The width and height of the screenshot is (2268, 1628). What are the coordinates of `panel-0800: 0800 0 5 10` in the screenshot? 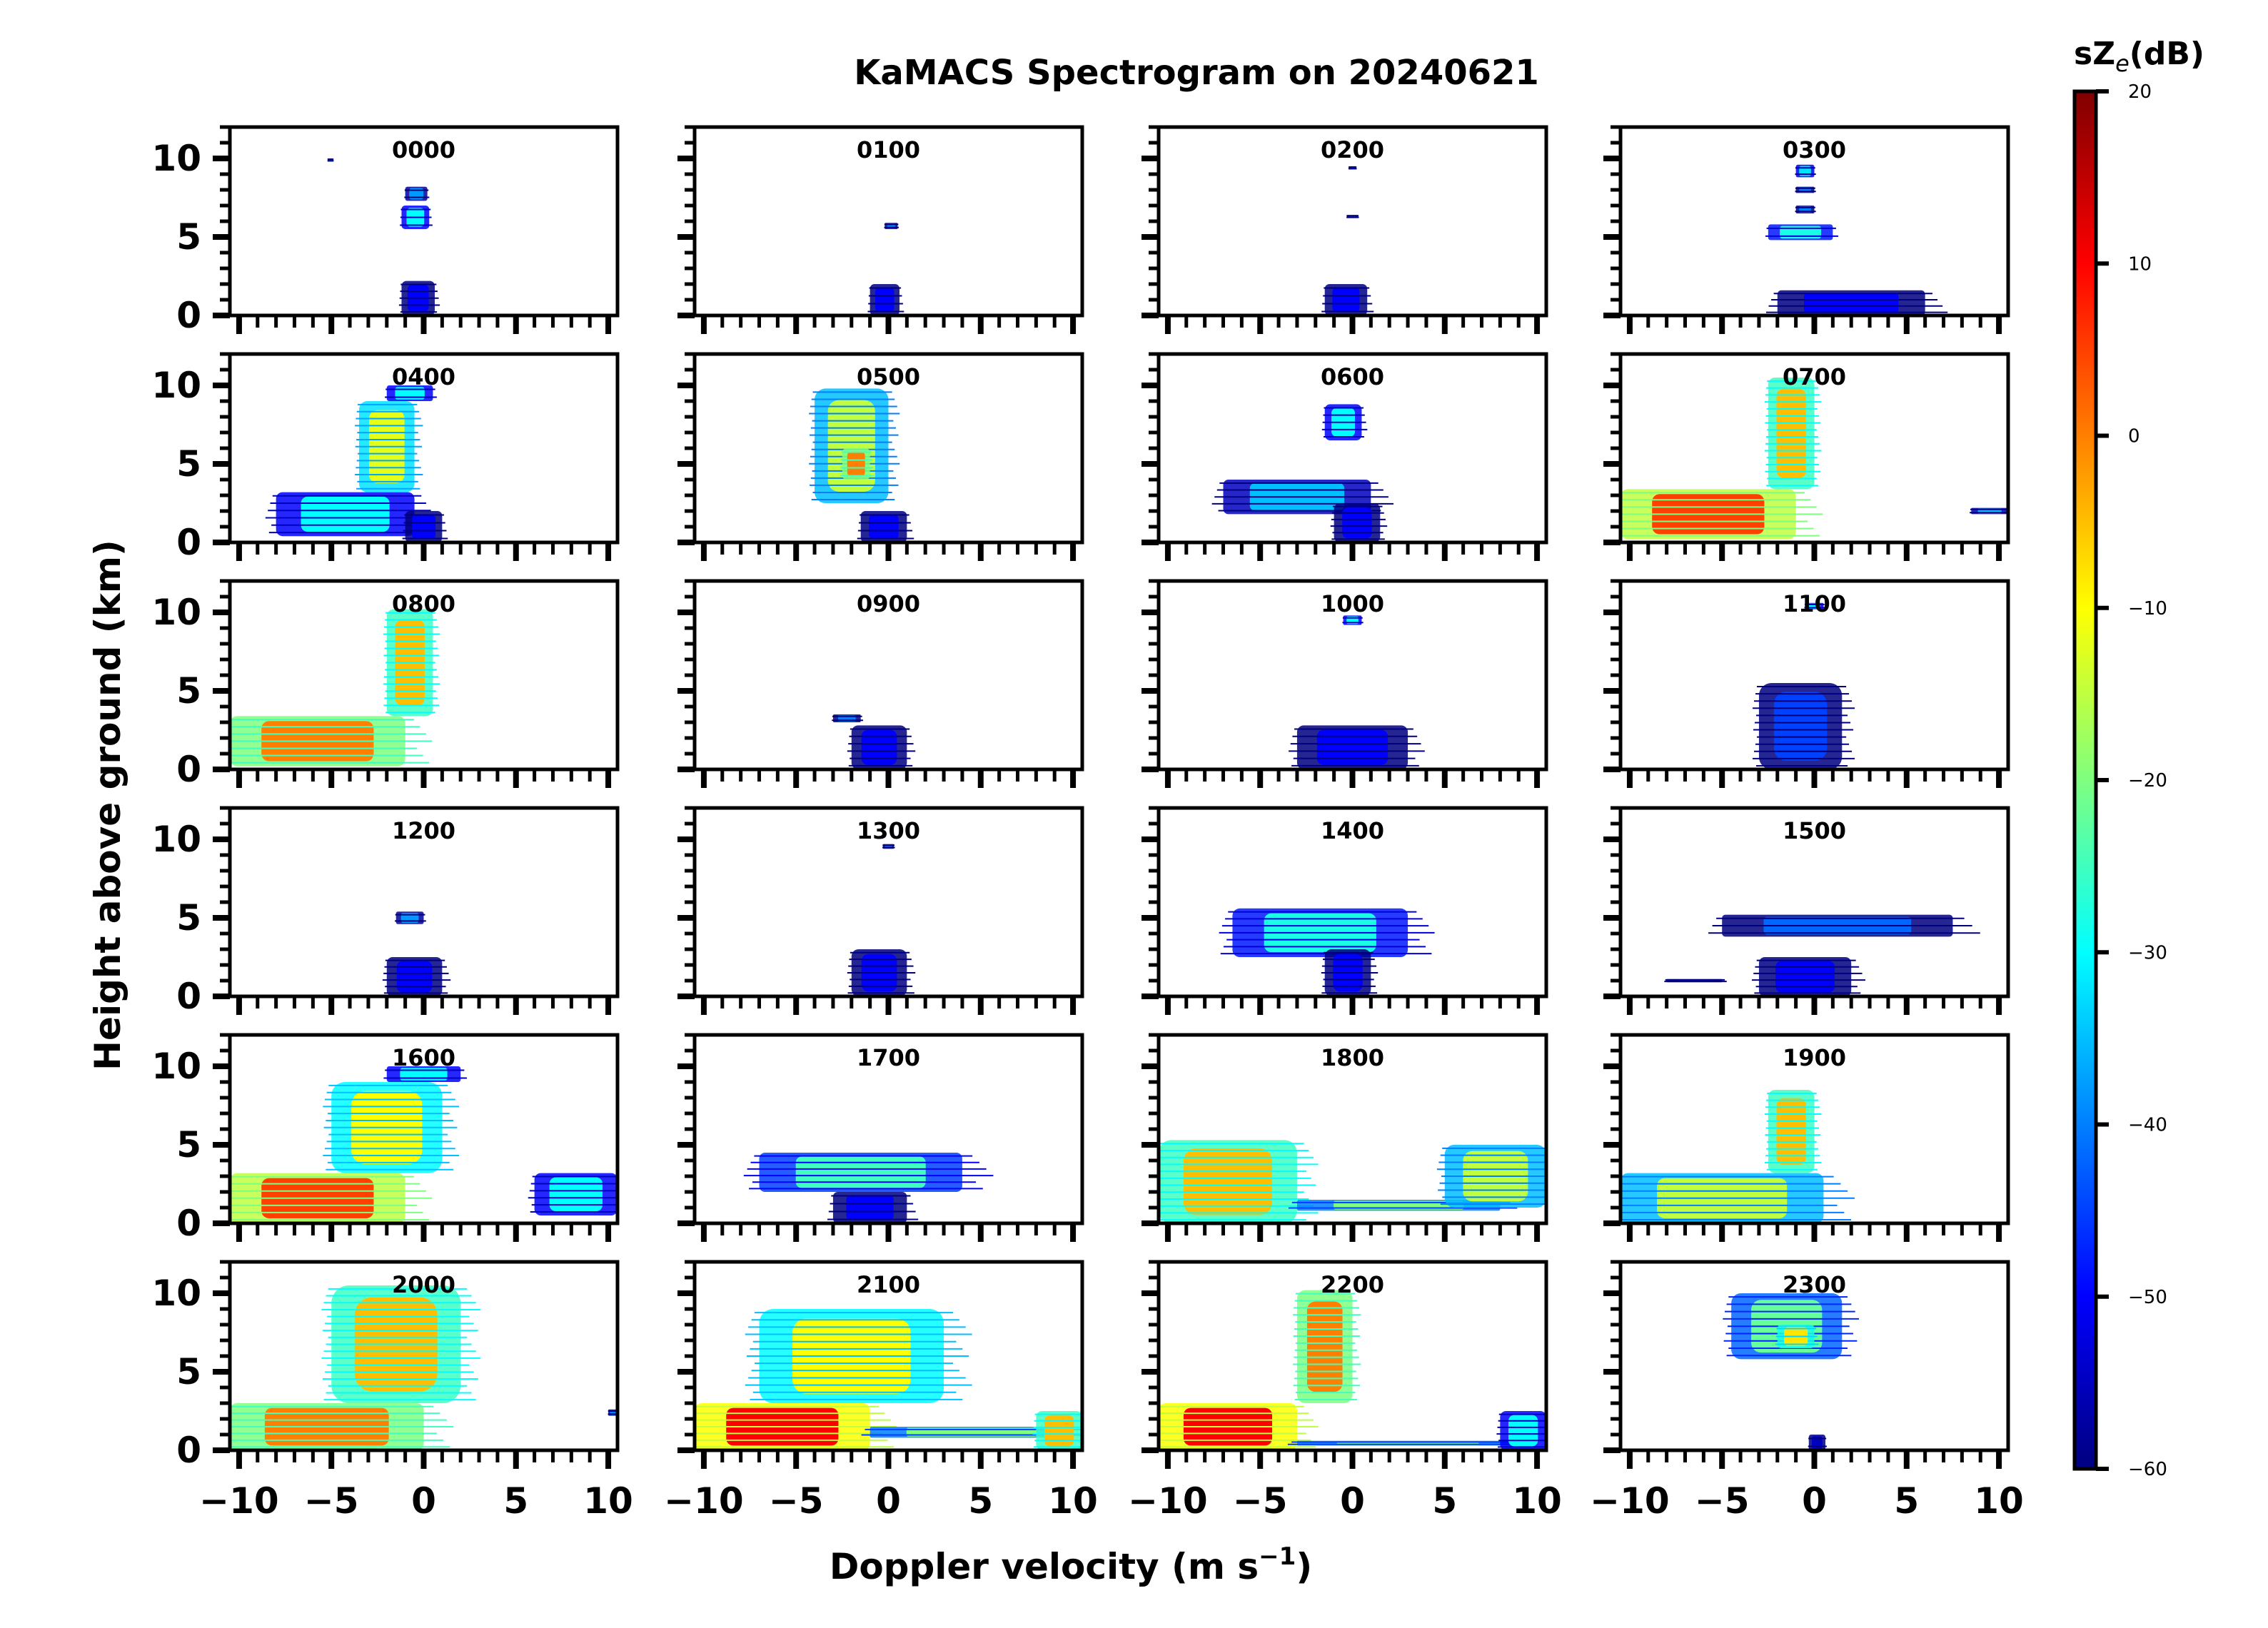 It's located at (385, 684).